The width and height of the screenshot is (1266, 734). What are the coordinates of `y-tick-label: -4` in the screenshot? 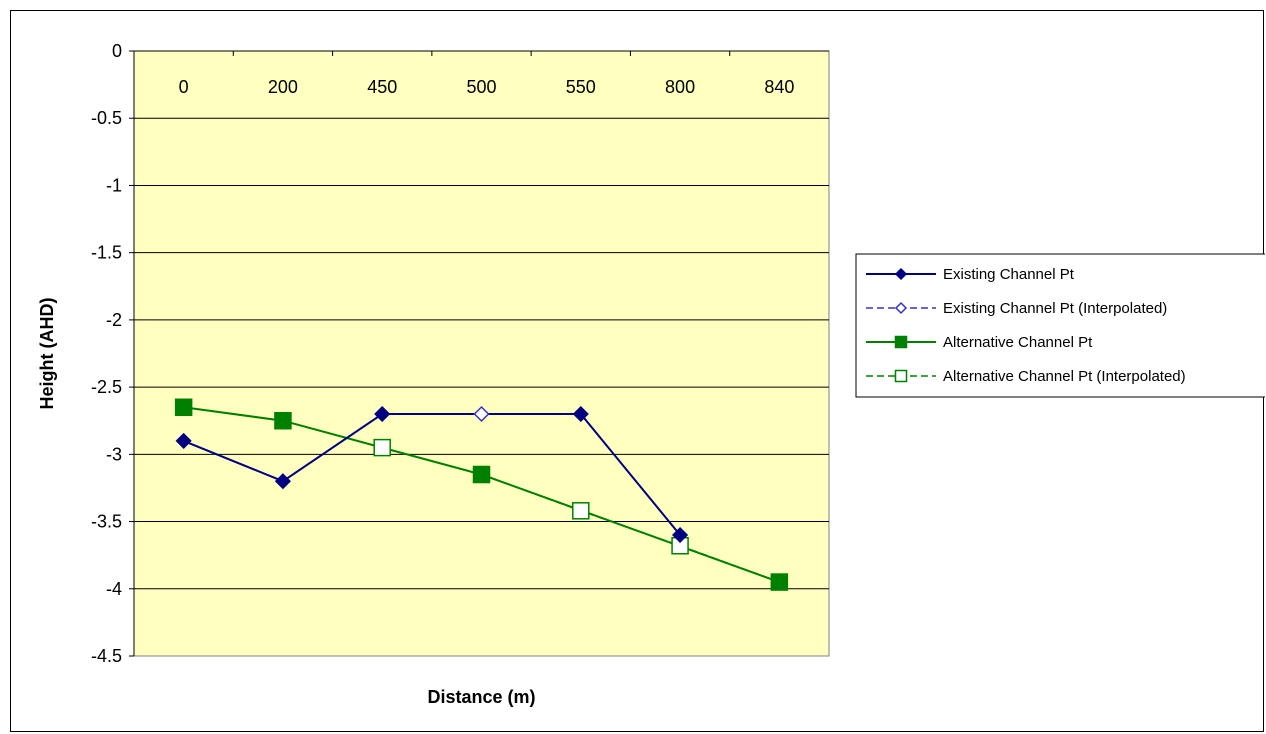 It's located at (114, 589).